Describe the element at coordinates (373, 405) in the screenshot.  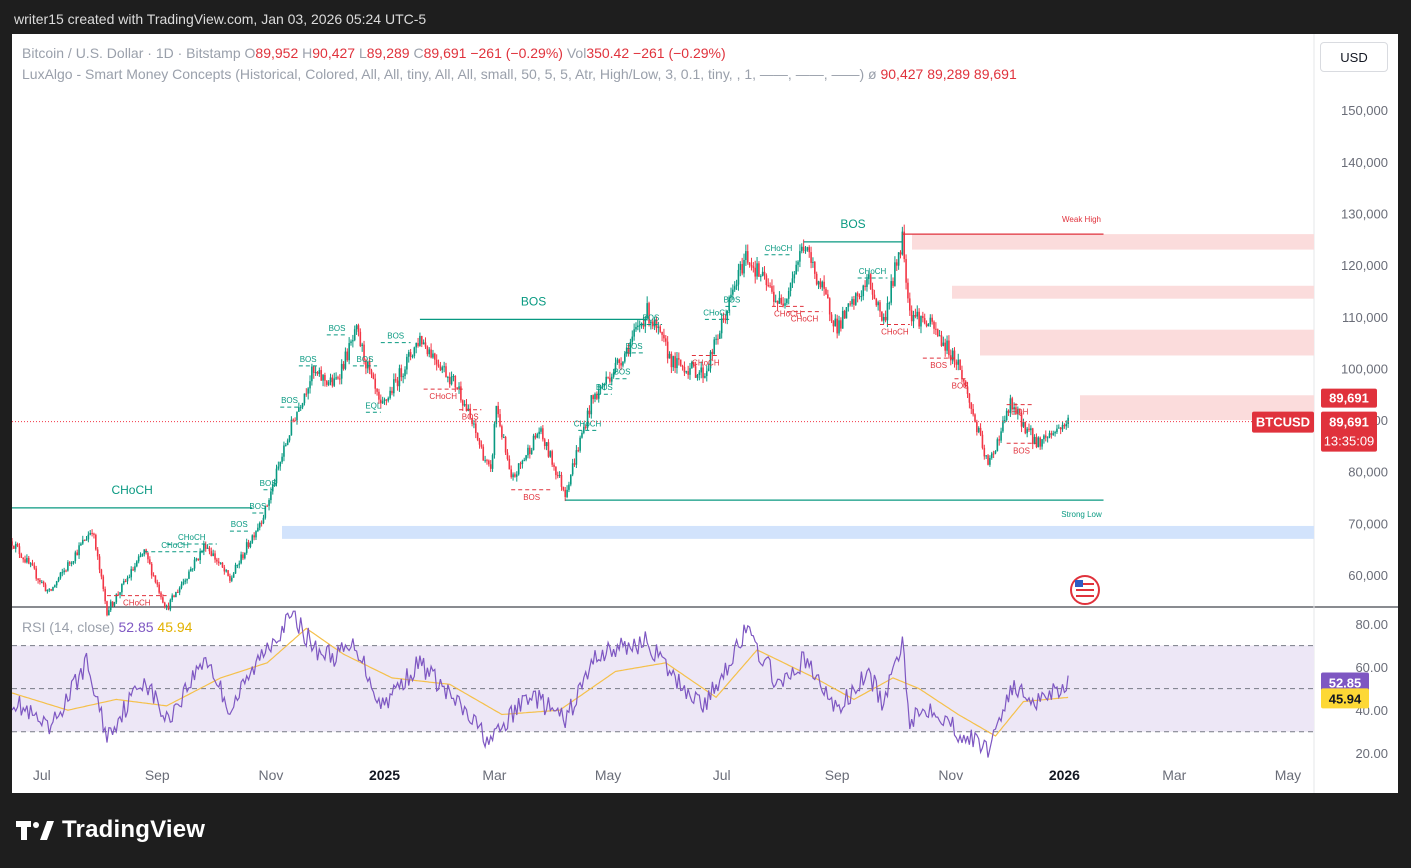
I see `structure-label: EQL` at that location.